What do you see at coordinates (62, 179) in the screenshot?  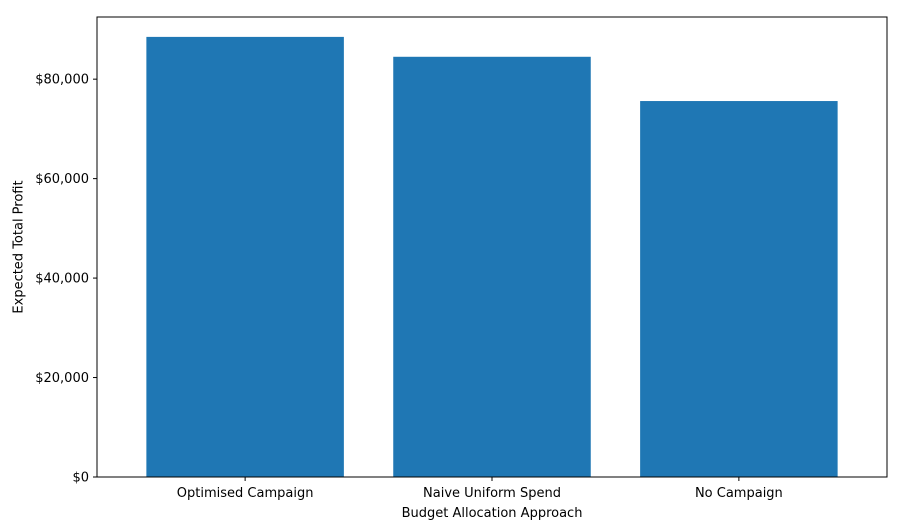 I see `y-tick-label: $60,000` at bounding box center [62, 179].